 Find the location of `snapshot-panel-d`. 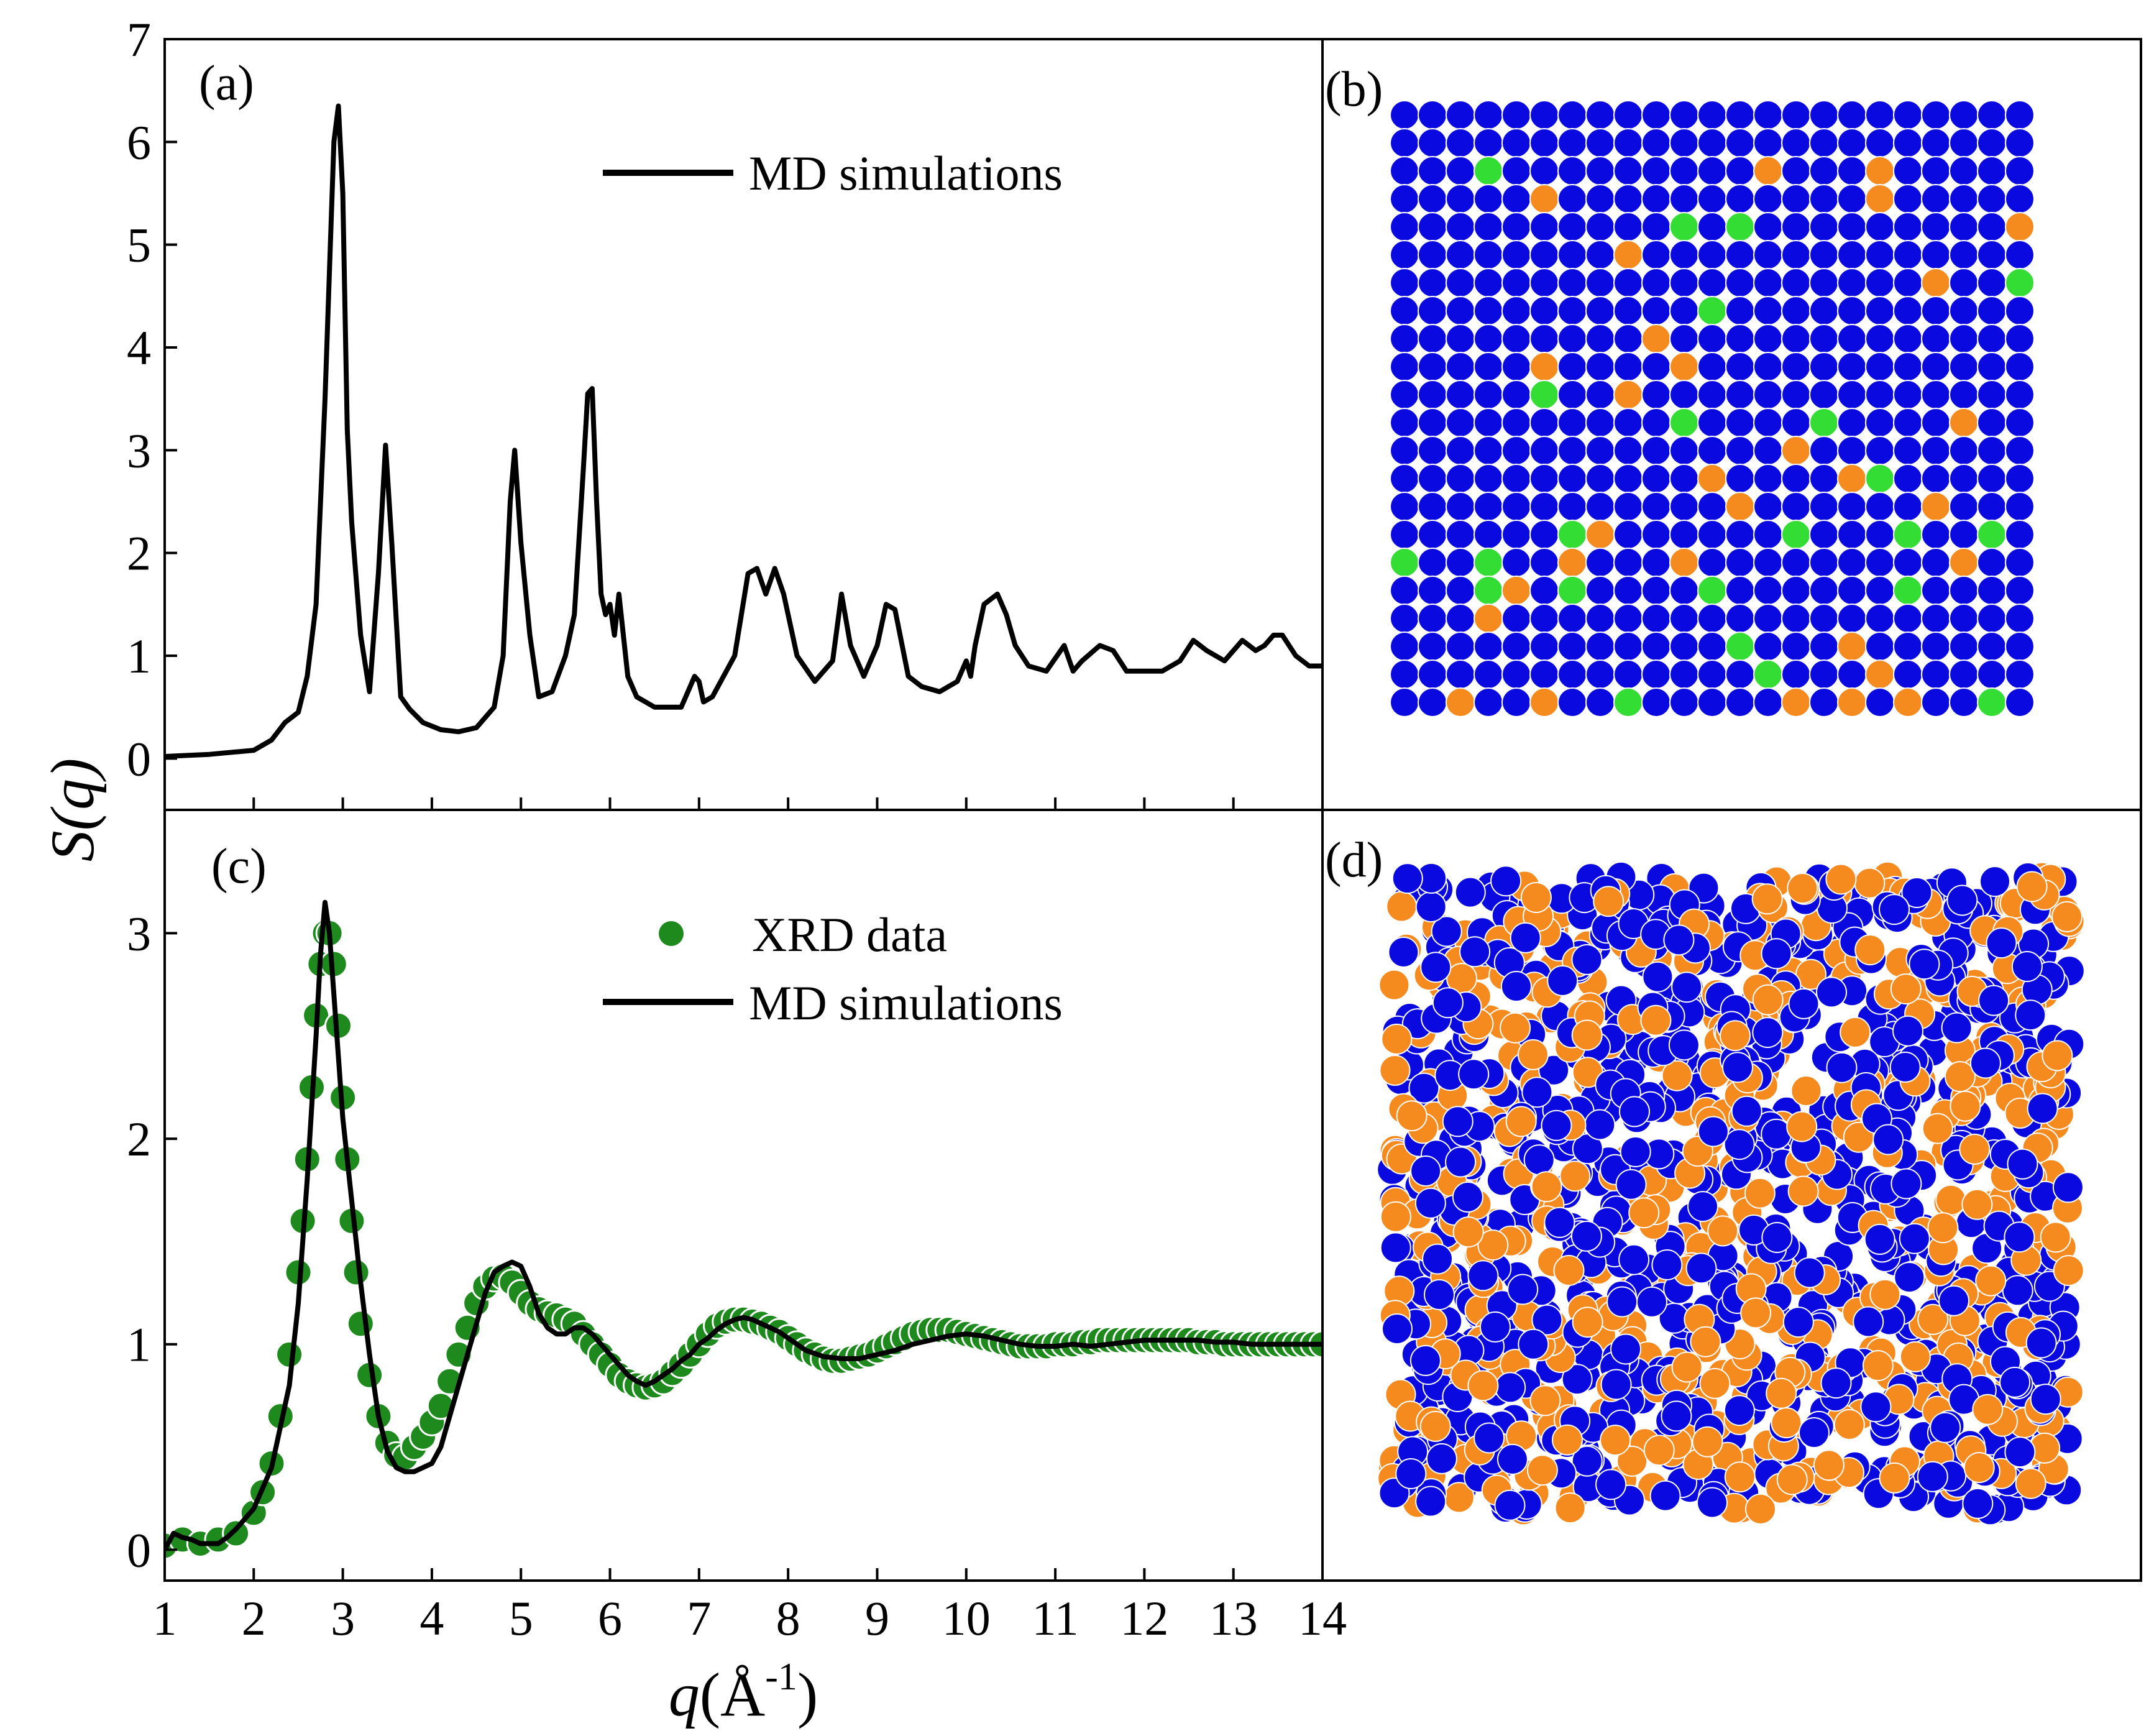

snapshot-panel-d is located at coordinates (1731, 1193).